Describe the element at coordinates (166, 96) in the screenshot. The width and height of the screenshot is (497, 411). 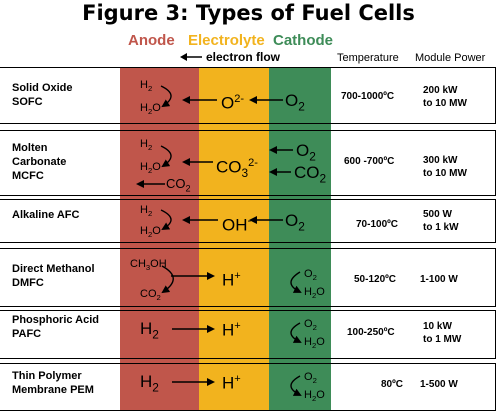
I see `sofc-anode-curve-arrow` at that location.